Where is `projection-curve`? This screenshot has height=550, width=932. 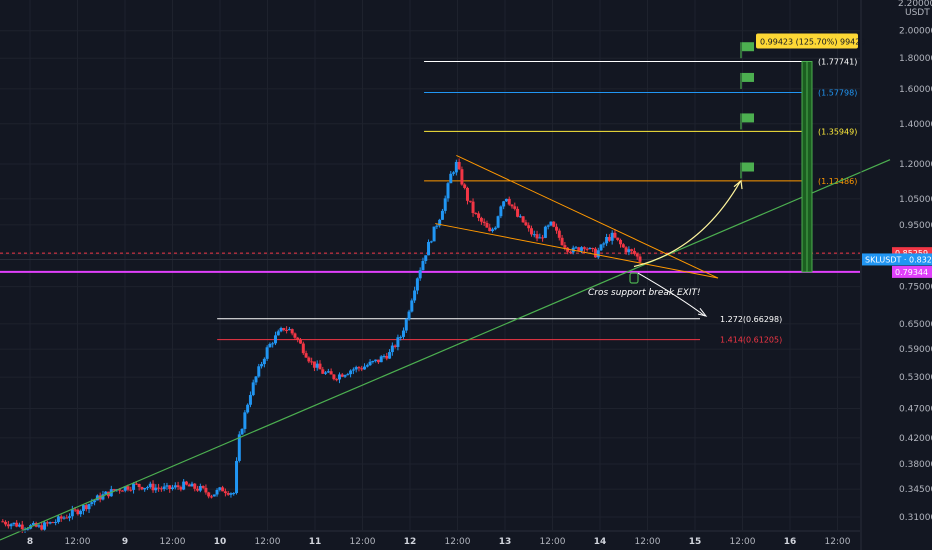 projection-curve is located at coordinates (687, 224).